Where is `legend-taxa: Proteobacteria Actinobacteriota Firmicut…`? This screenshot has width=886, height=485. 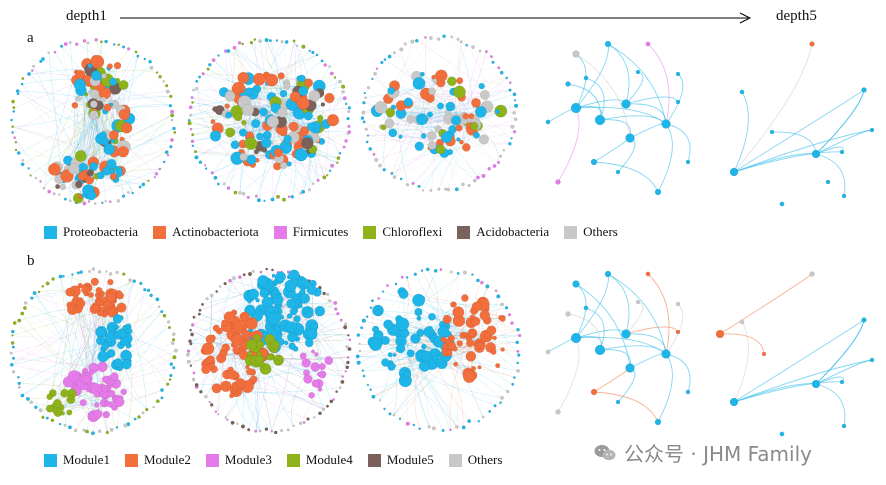 legend-taxa: Proteobacteria Actinobacteriota Firmicut… is located at coordinates (338, 232).